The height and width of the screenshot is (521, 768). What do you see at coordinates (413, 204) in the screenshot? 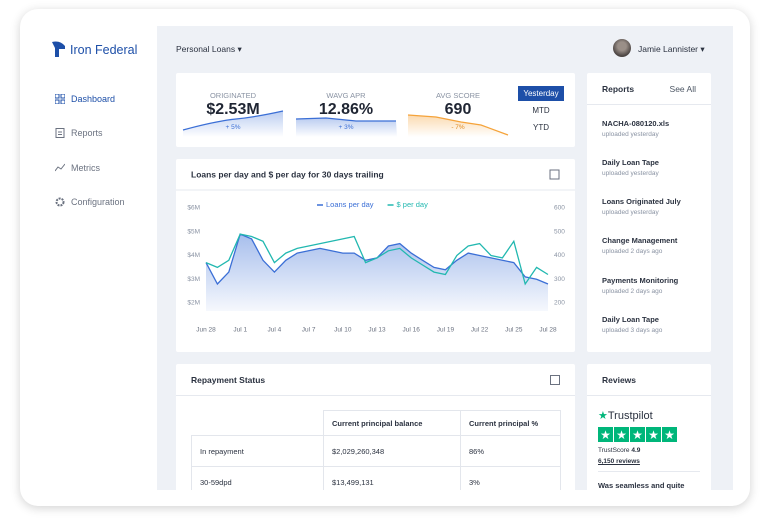
I see `legend-label: $ per day` at bounding box center [413, 204].